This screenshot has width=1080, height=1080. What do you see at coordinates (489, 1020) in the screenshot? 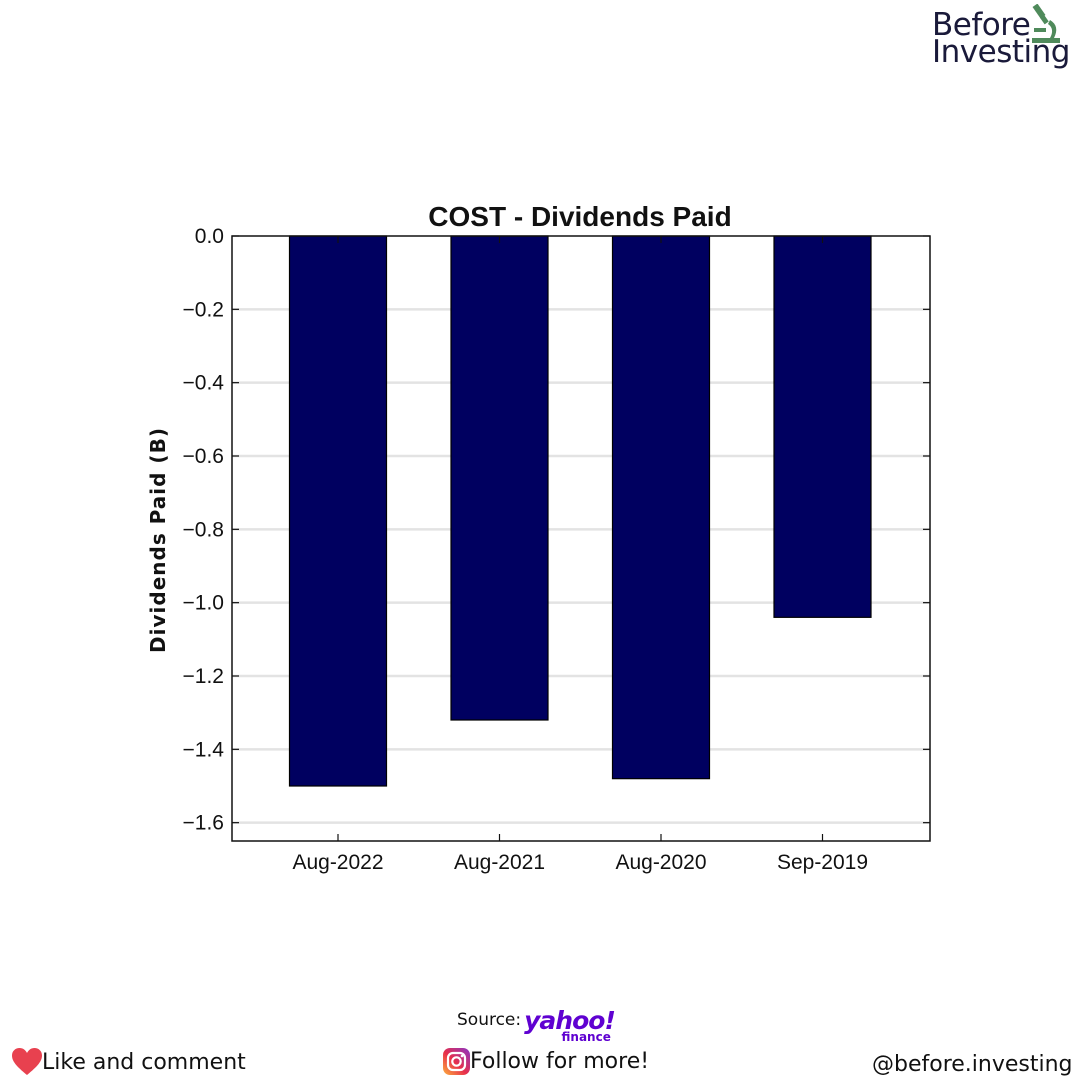
I see `source-label: Source:` at bounding box center [489, 1020].